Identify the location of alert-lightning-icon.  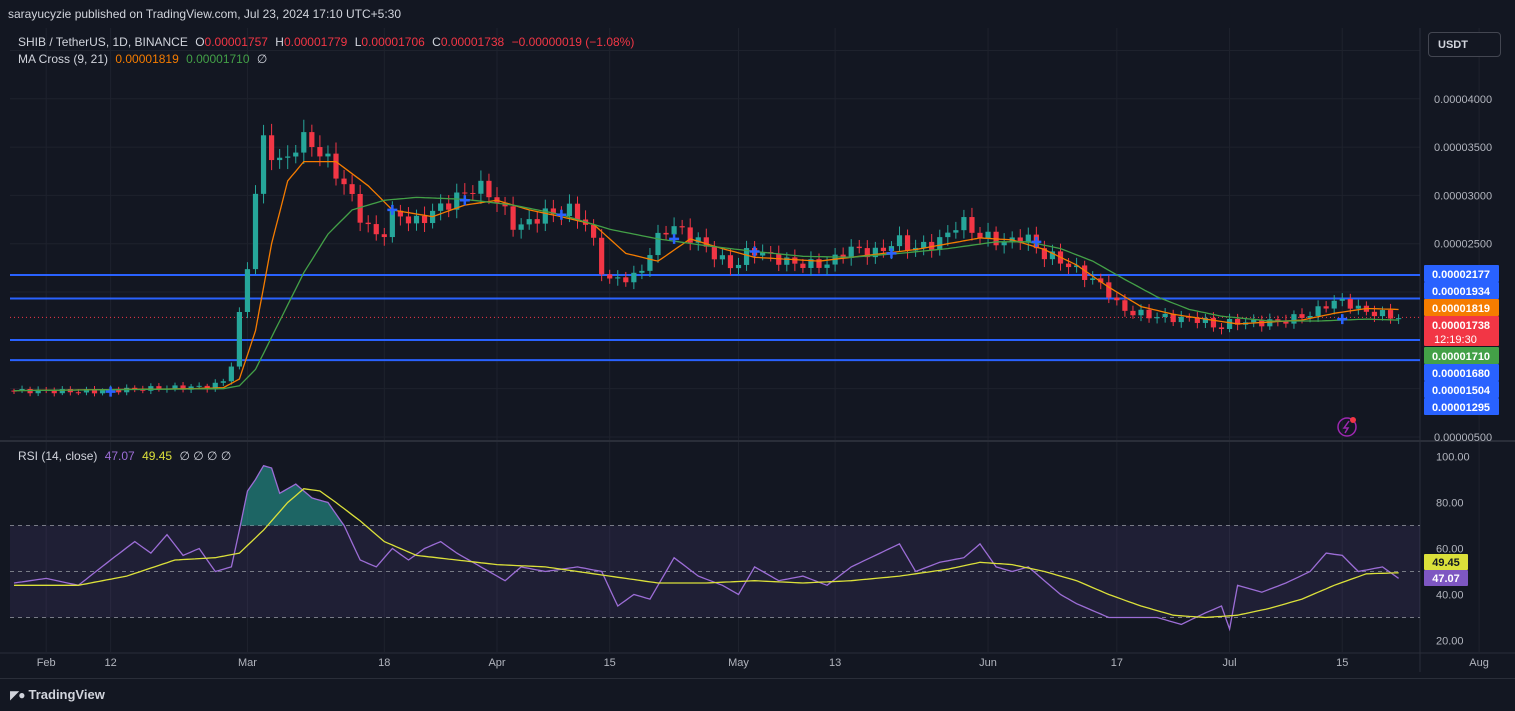
(1347, 427).